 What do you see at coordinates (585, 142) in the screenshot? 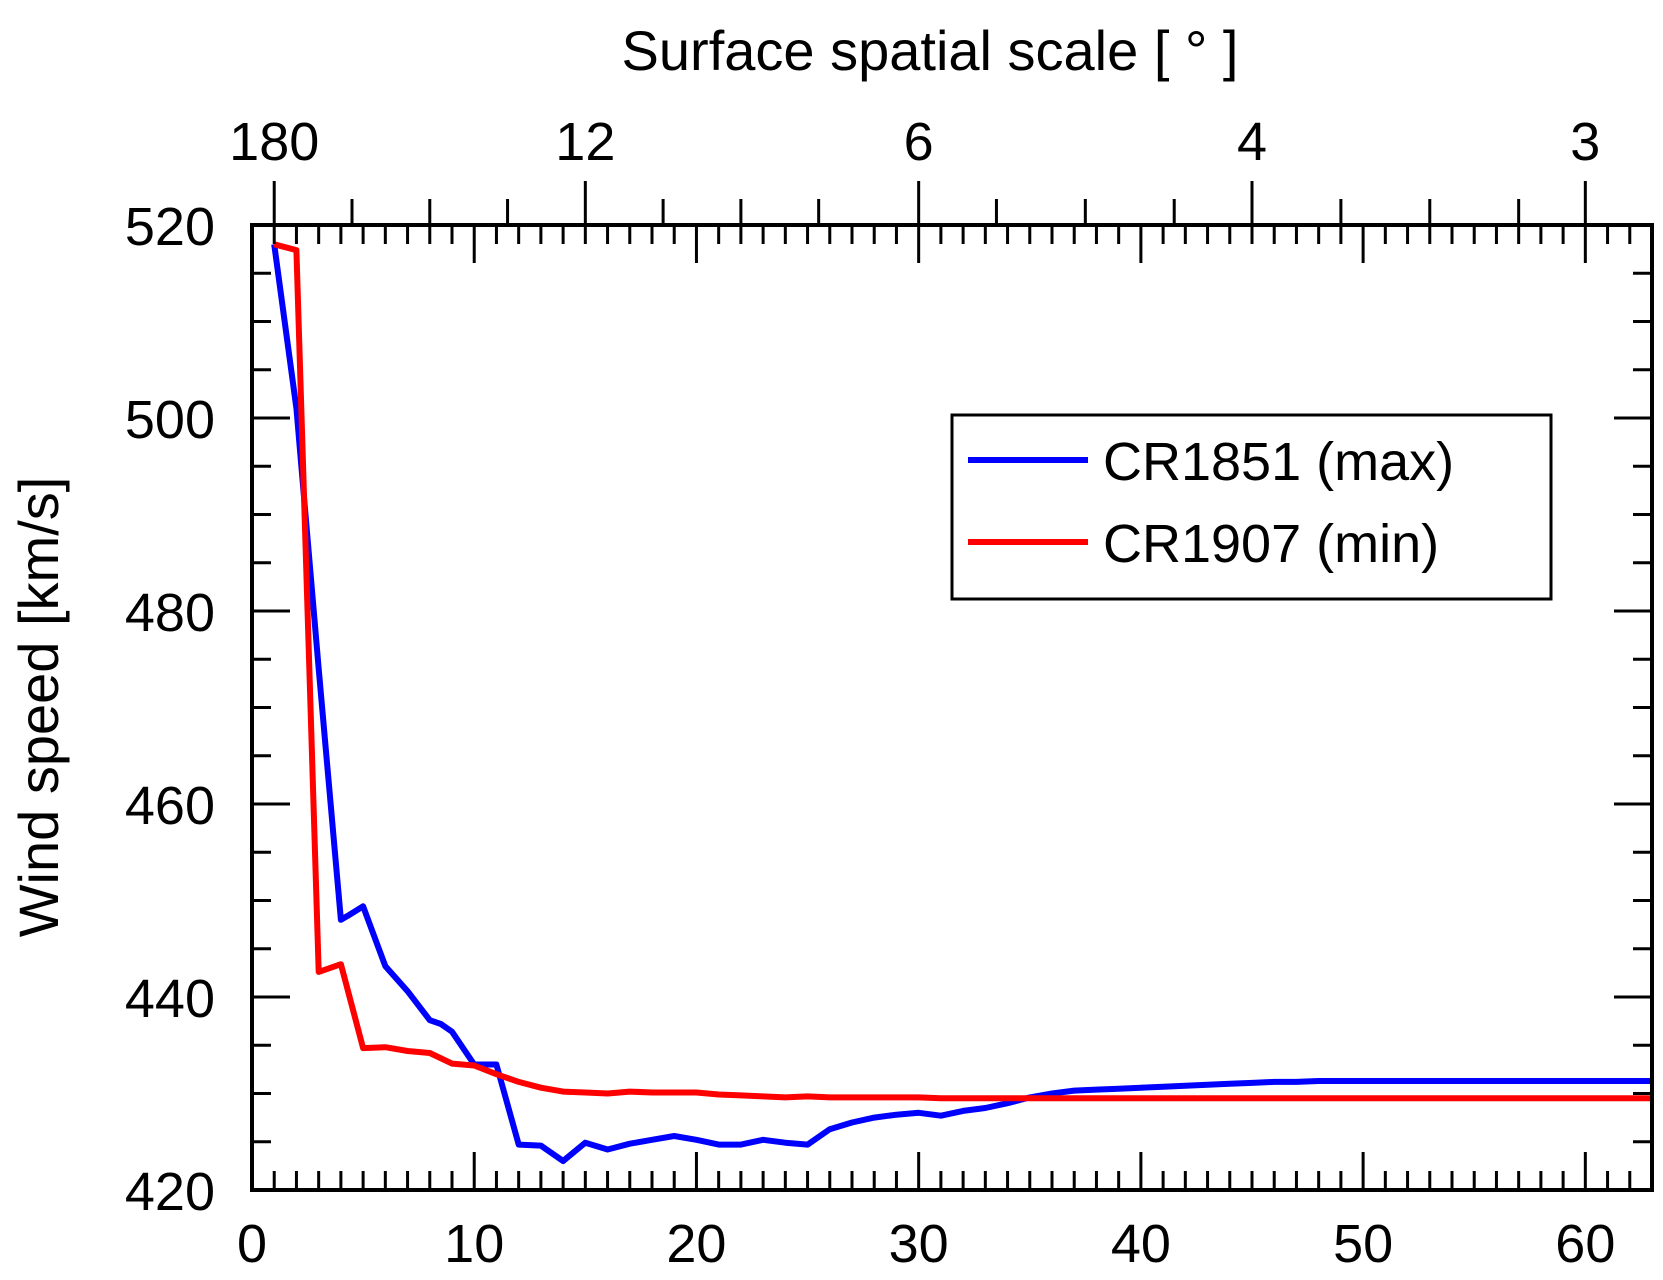
I see `top-tick-label: 12` at bounding box center [585, 142].